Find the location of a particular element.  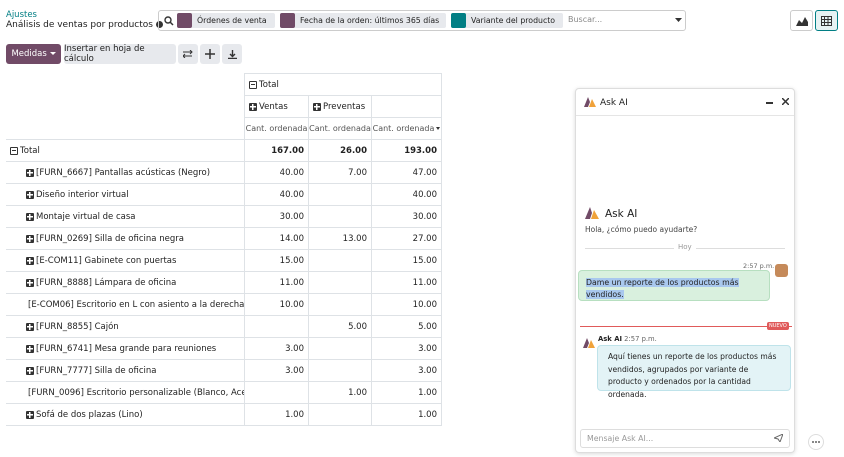

chat-title: Ask AI is located at coordinates (614, 103).